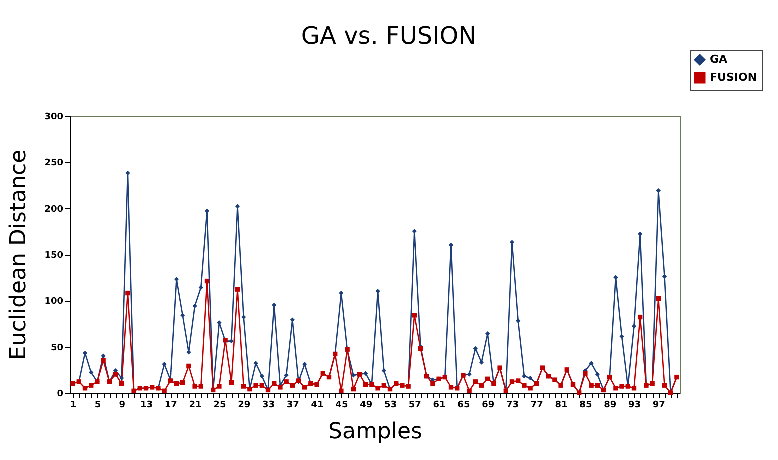 Image resolution: width=778 pixels, height=460 pixels. What do you see at coordinates (488, 405) in the screenshot?
I see `x-tick-label: 69` at bounding box center [488, 405].